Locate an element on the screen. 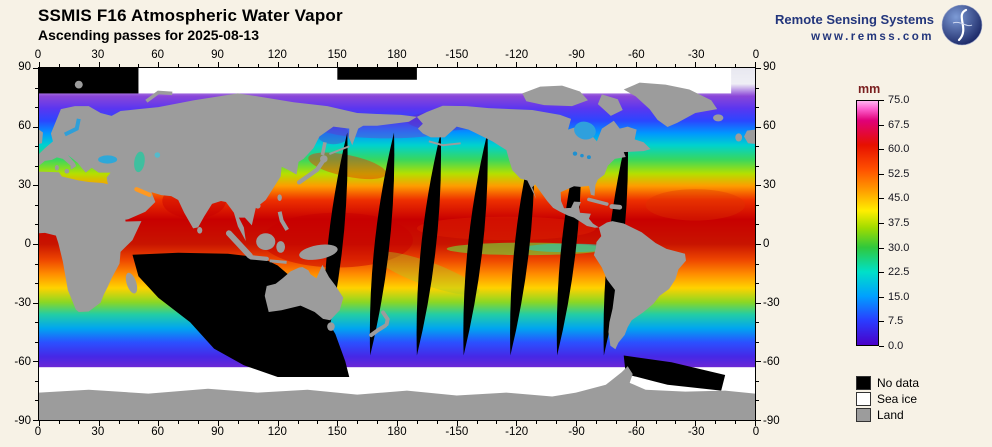 The height and width of the screenshot is (447, 992). legend-item: Land is located at coordinates (887, 415).